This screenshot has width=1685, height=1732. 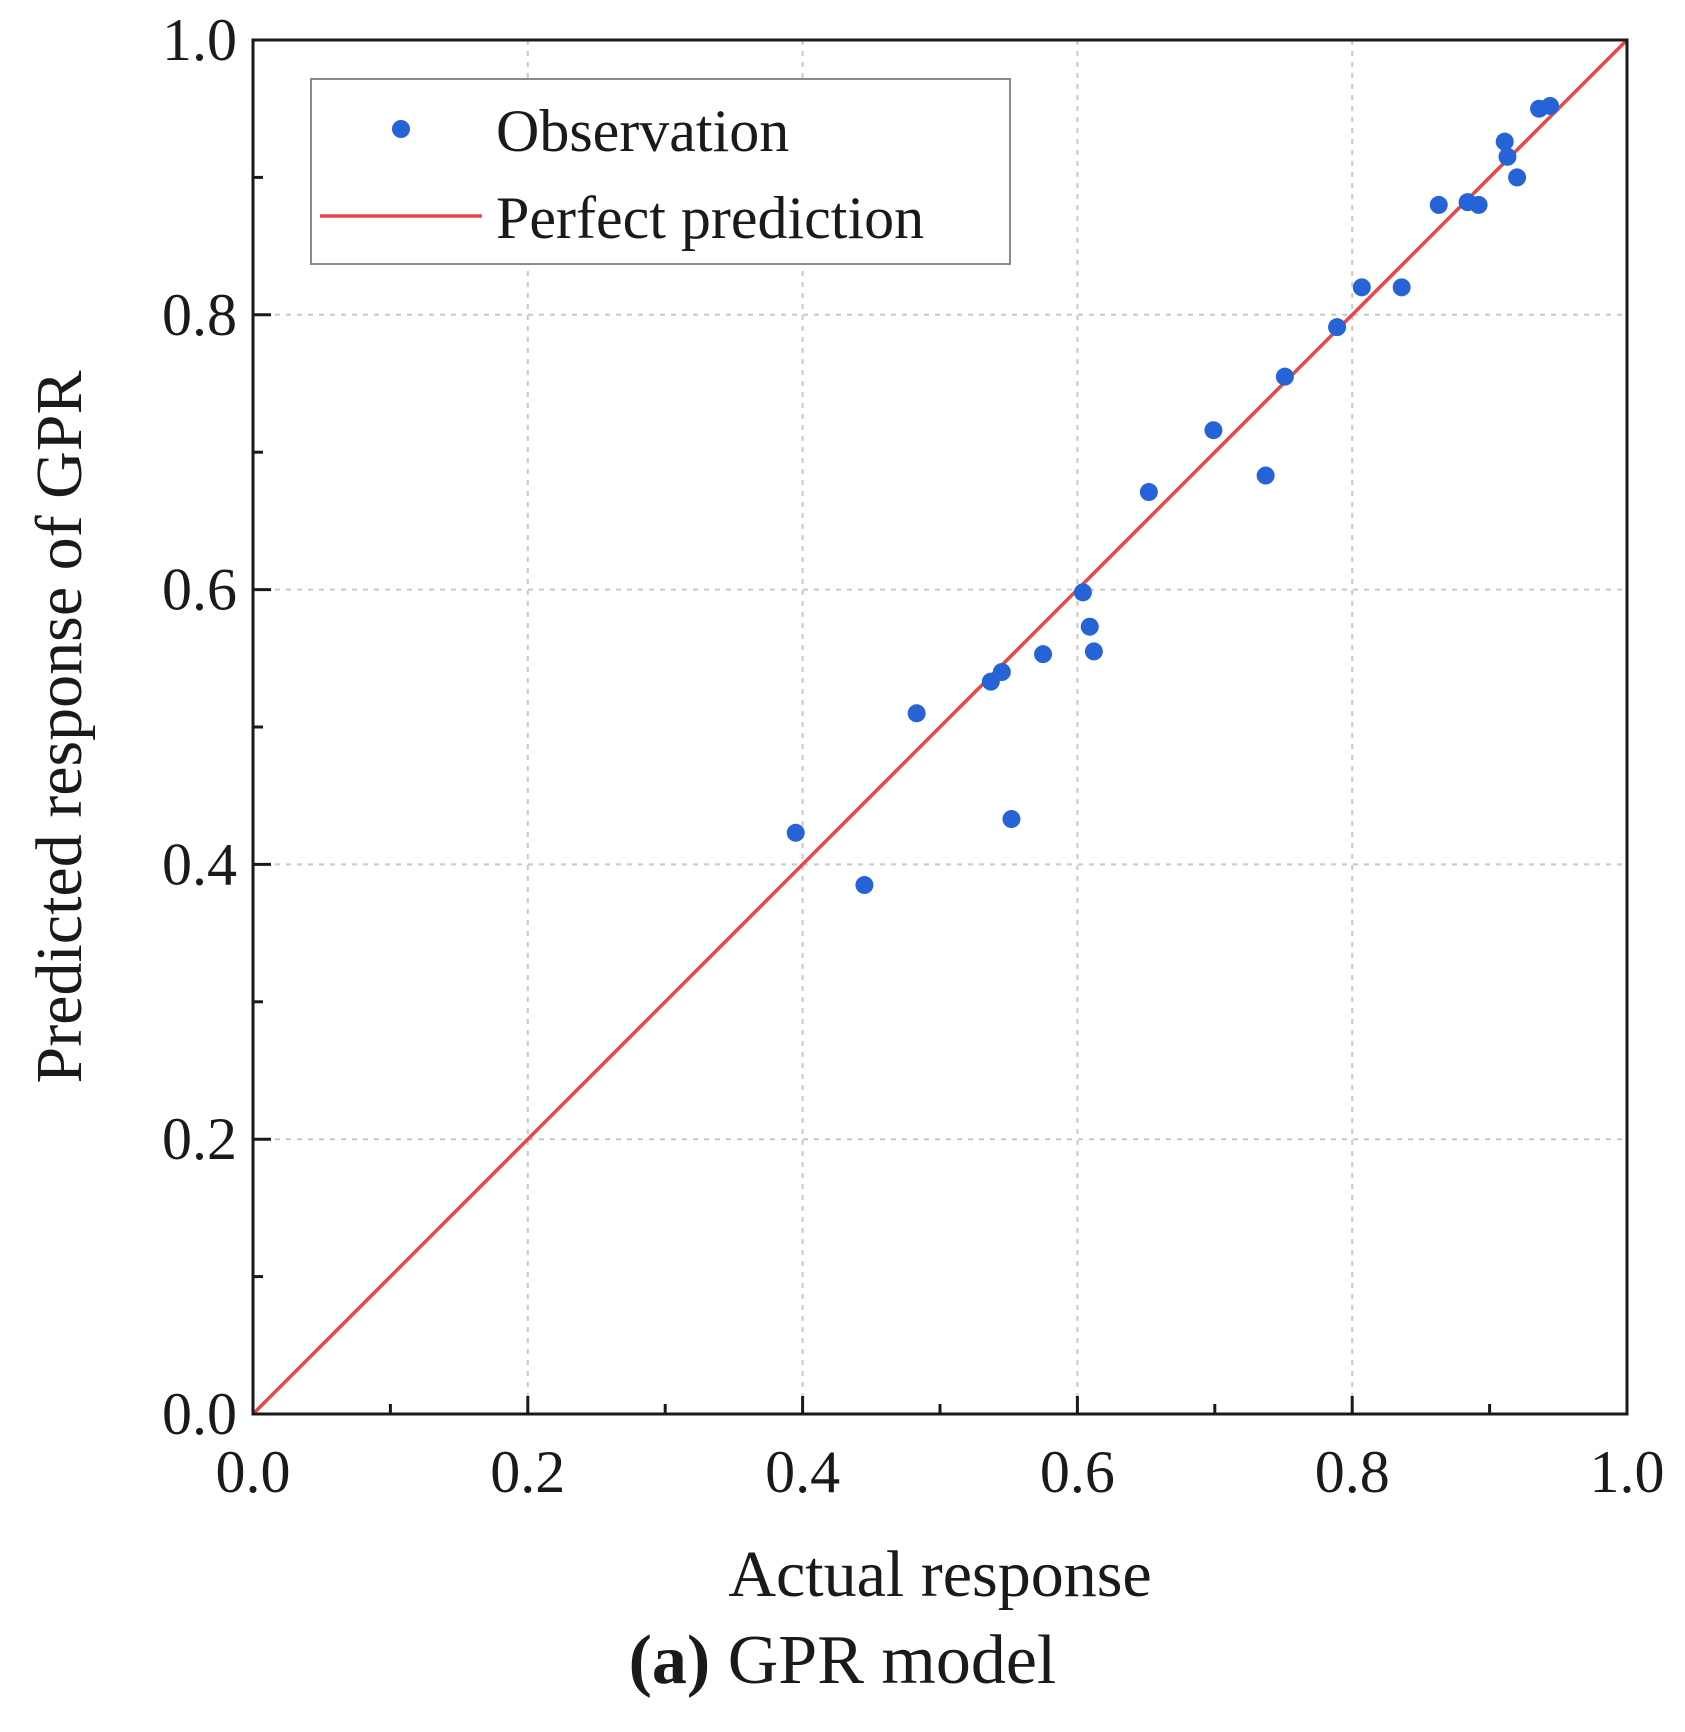 What do you see at coordinates (883, 1660) in the screenshot?
I see `caption-text: GPR model` at bounding box center [883, 1660].